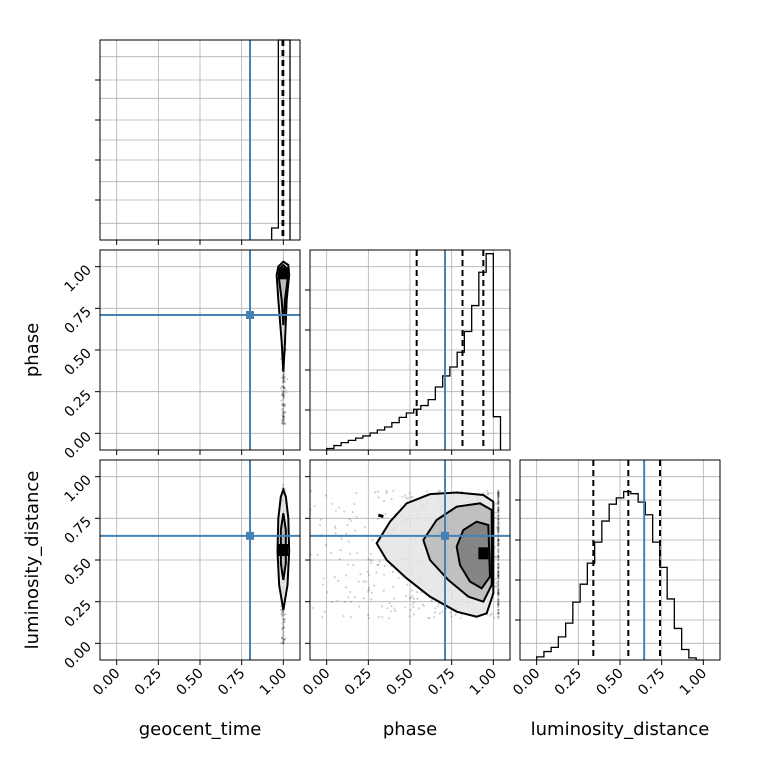  I want to click on hist-gridlines-geocent-time, so click(200, 140).